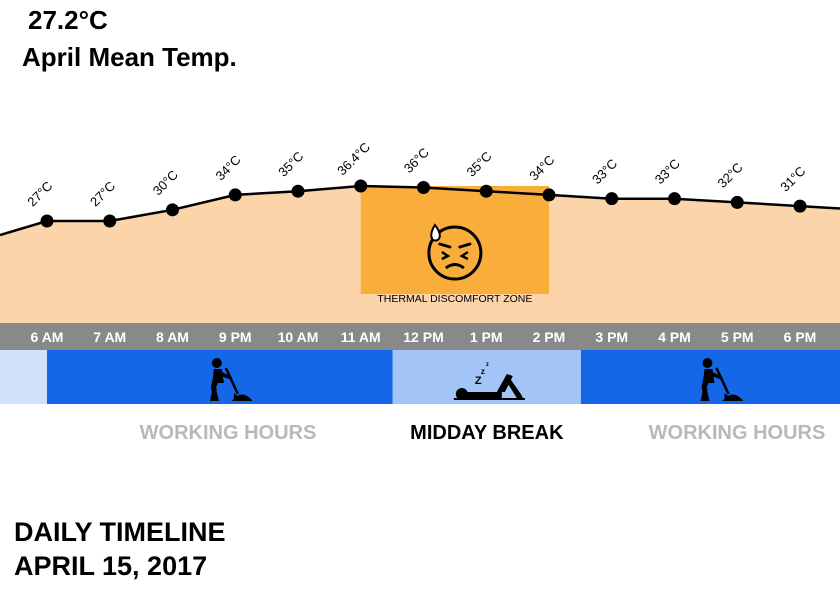 The image size is (840, 600). What do you see at coordinates (235, 337) in the screenshot?
I see `hour-tick-label: 9 PM` at bounding box center [235, 337].